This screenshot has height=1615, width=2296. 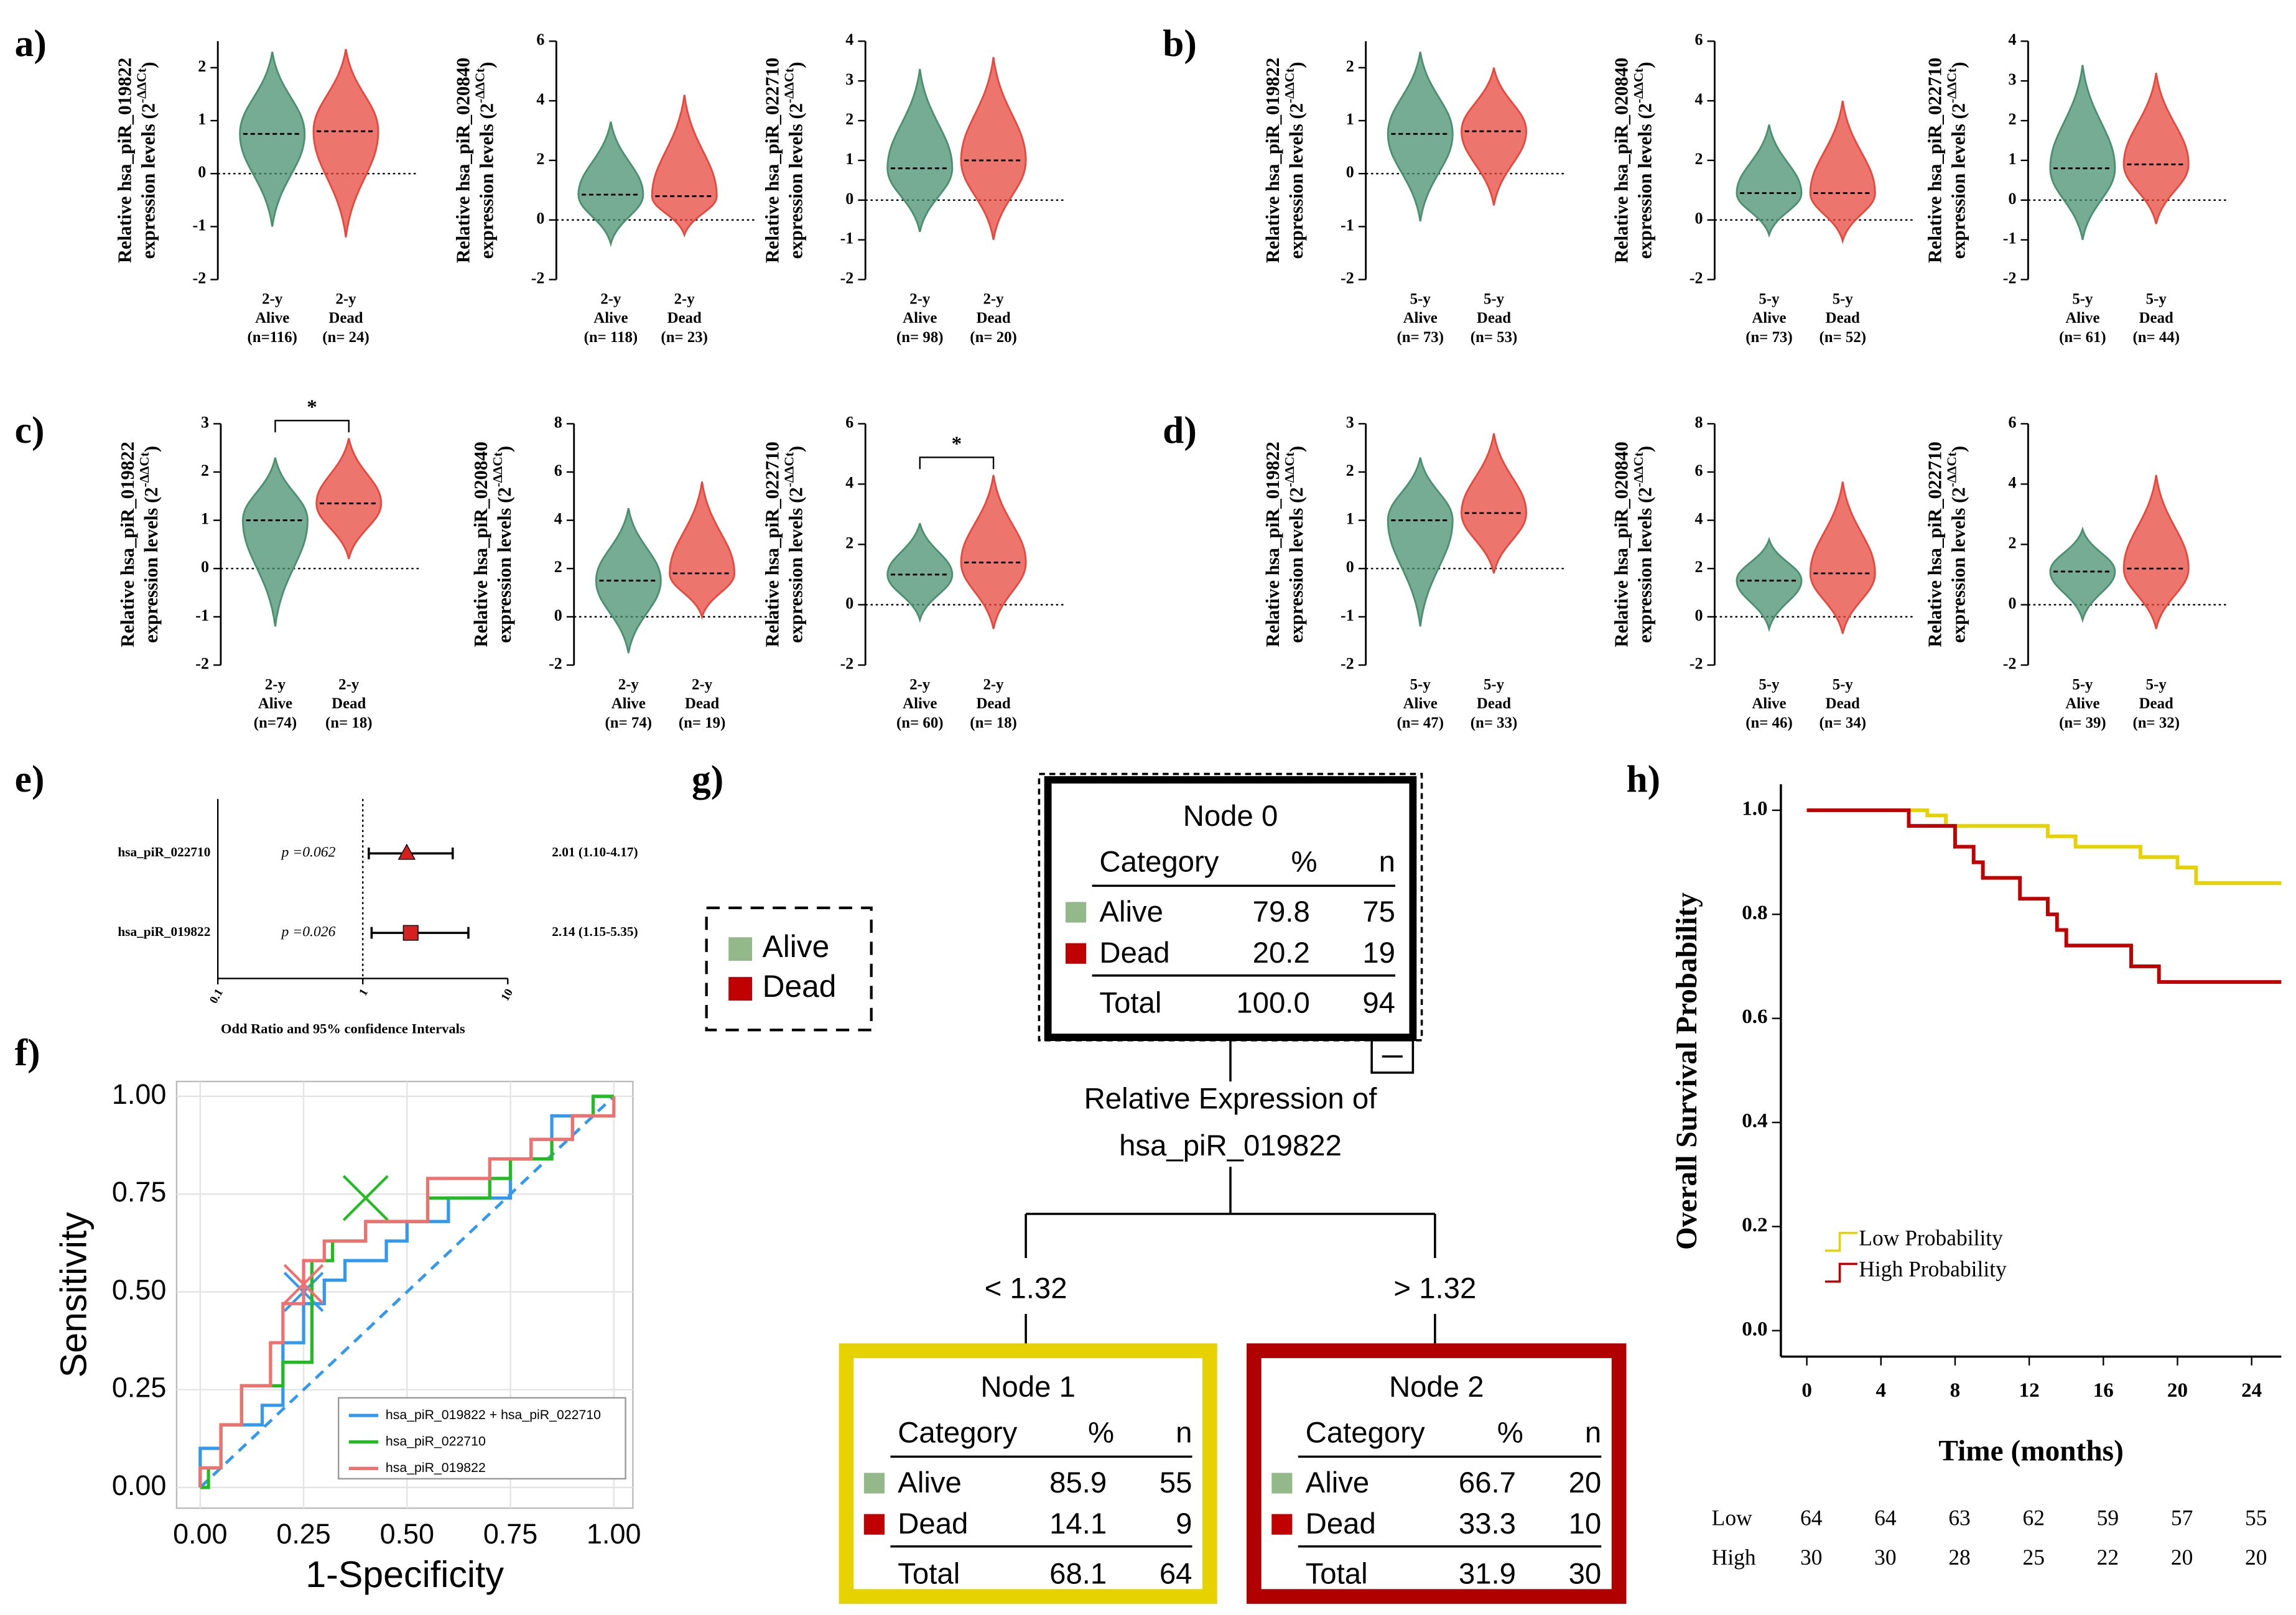 I want to click on significance-label: *, so click(x=312, y=407).